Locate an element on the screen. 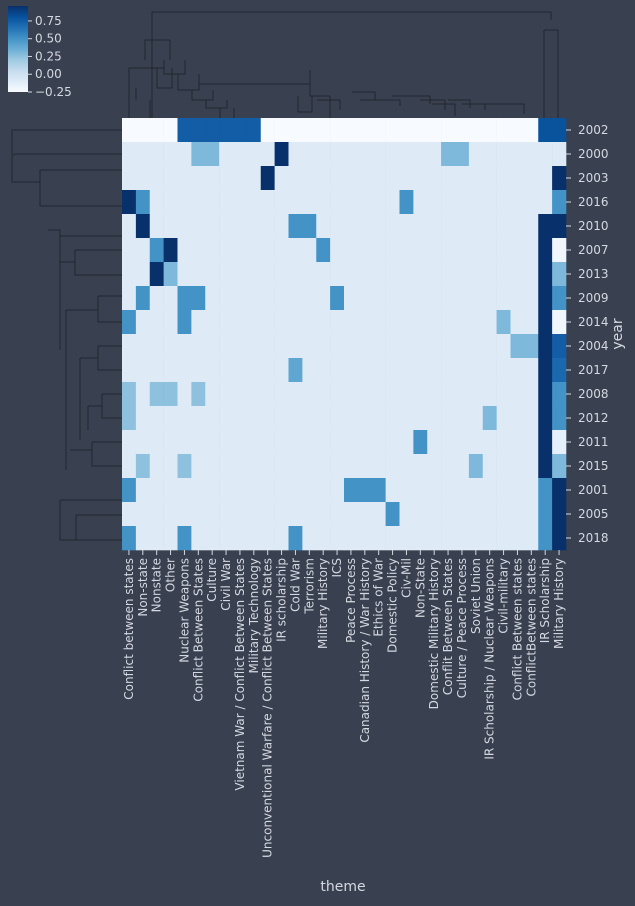 Image resolution: width=635 pixels, height=906 pixels. x-tick-label: Civ-Mil is located at coordinates (406, 578).